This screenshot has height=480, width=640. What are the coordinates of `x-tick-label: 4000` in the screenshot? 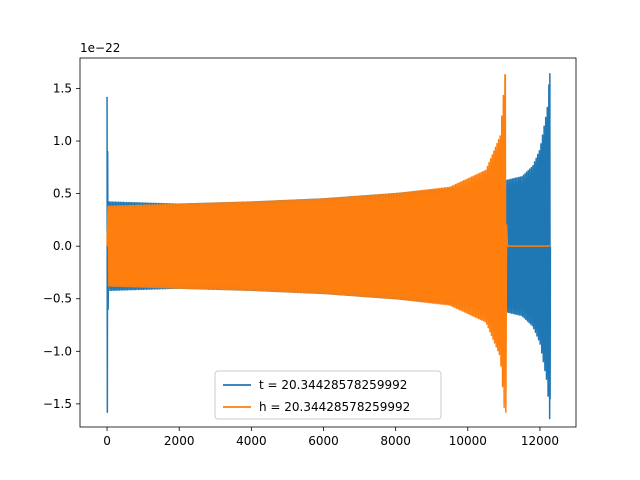 It's located at (251, 441).